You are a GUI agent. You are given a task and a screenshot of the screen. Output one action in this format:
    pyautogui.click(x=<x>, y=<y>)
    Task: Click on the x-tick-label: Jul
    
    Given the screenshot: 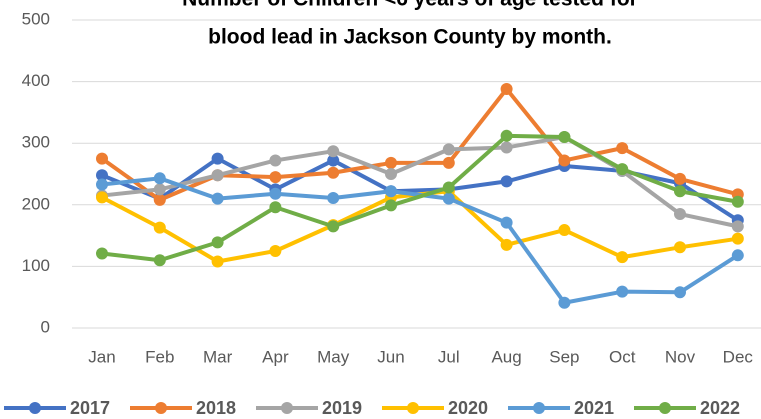 What is the action you would take?
    pyautogui.click(x=449, y=356)
    